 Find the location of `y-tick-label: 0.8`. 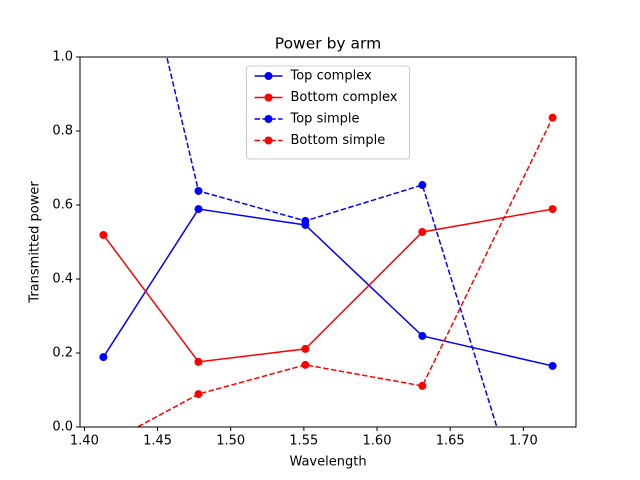

y-tick-label: 0.8 is located at coordinates (62, 131).